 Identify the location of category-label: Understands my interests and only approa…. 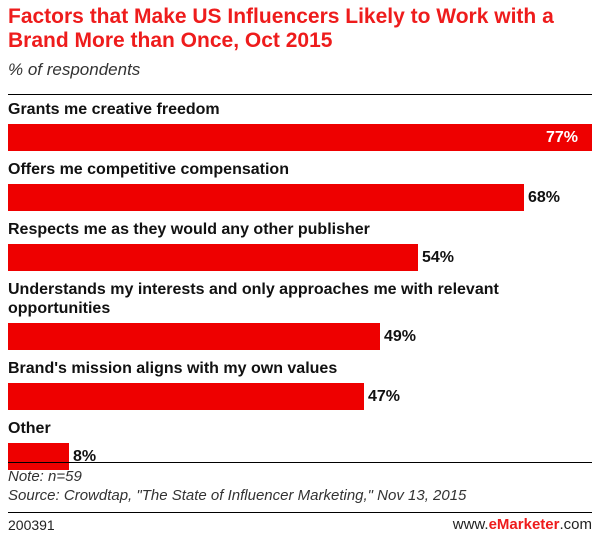
(253, 299).